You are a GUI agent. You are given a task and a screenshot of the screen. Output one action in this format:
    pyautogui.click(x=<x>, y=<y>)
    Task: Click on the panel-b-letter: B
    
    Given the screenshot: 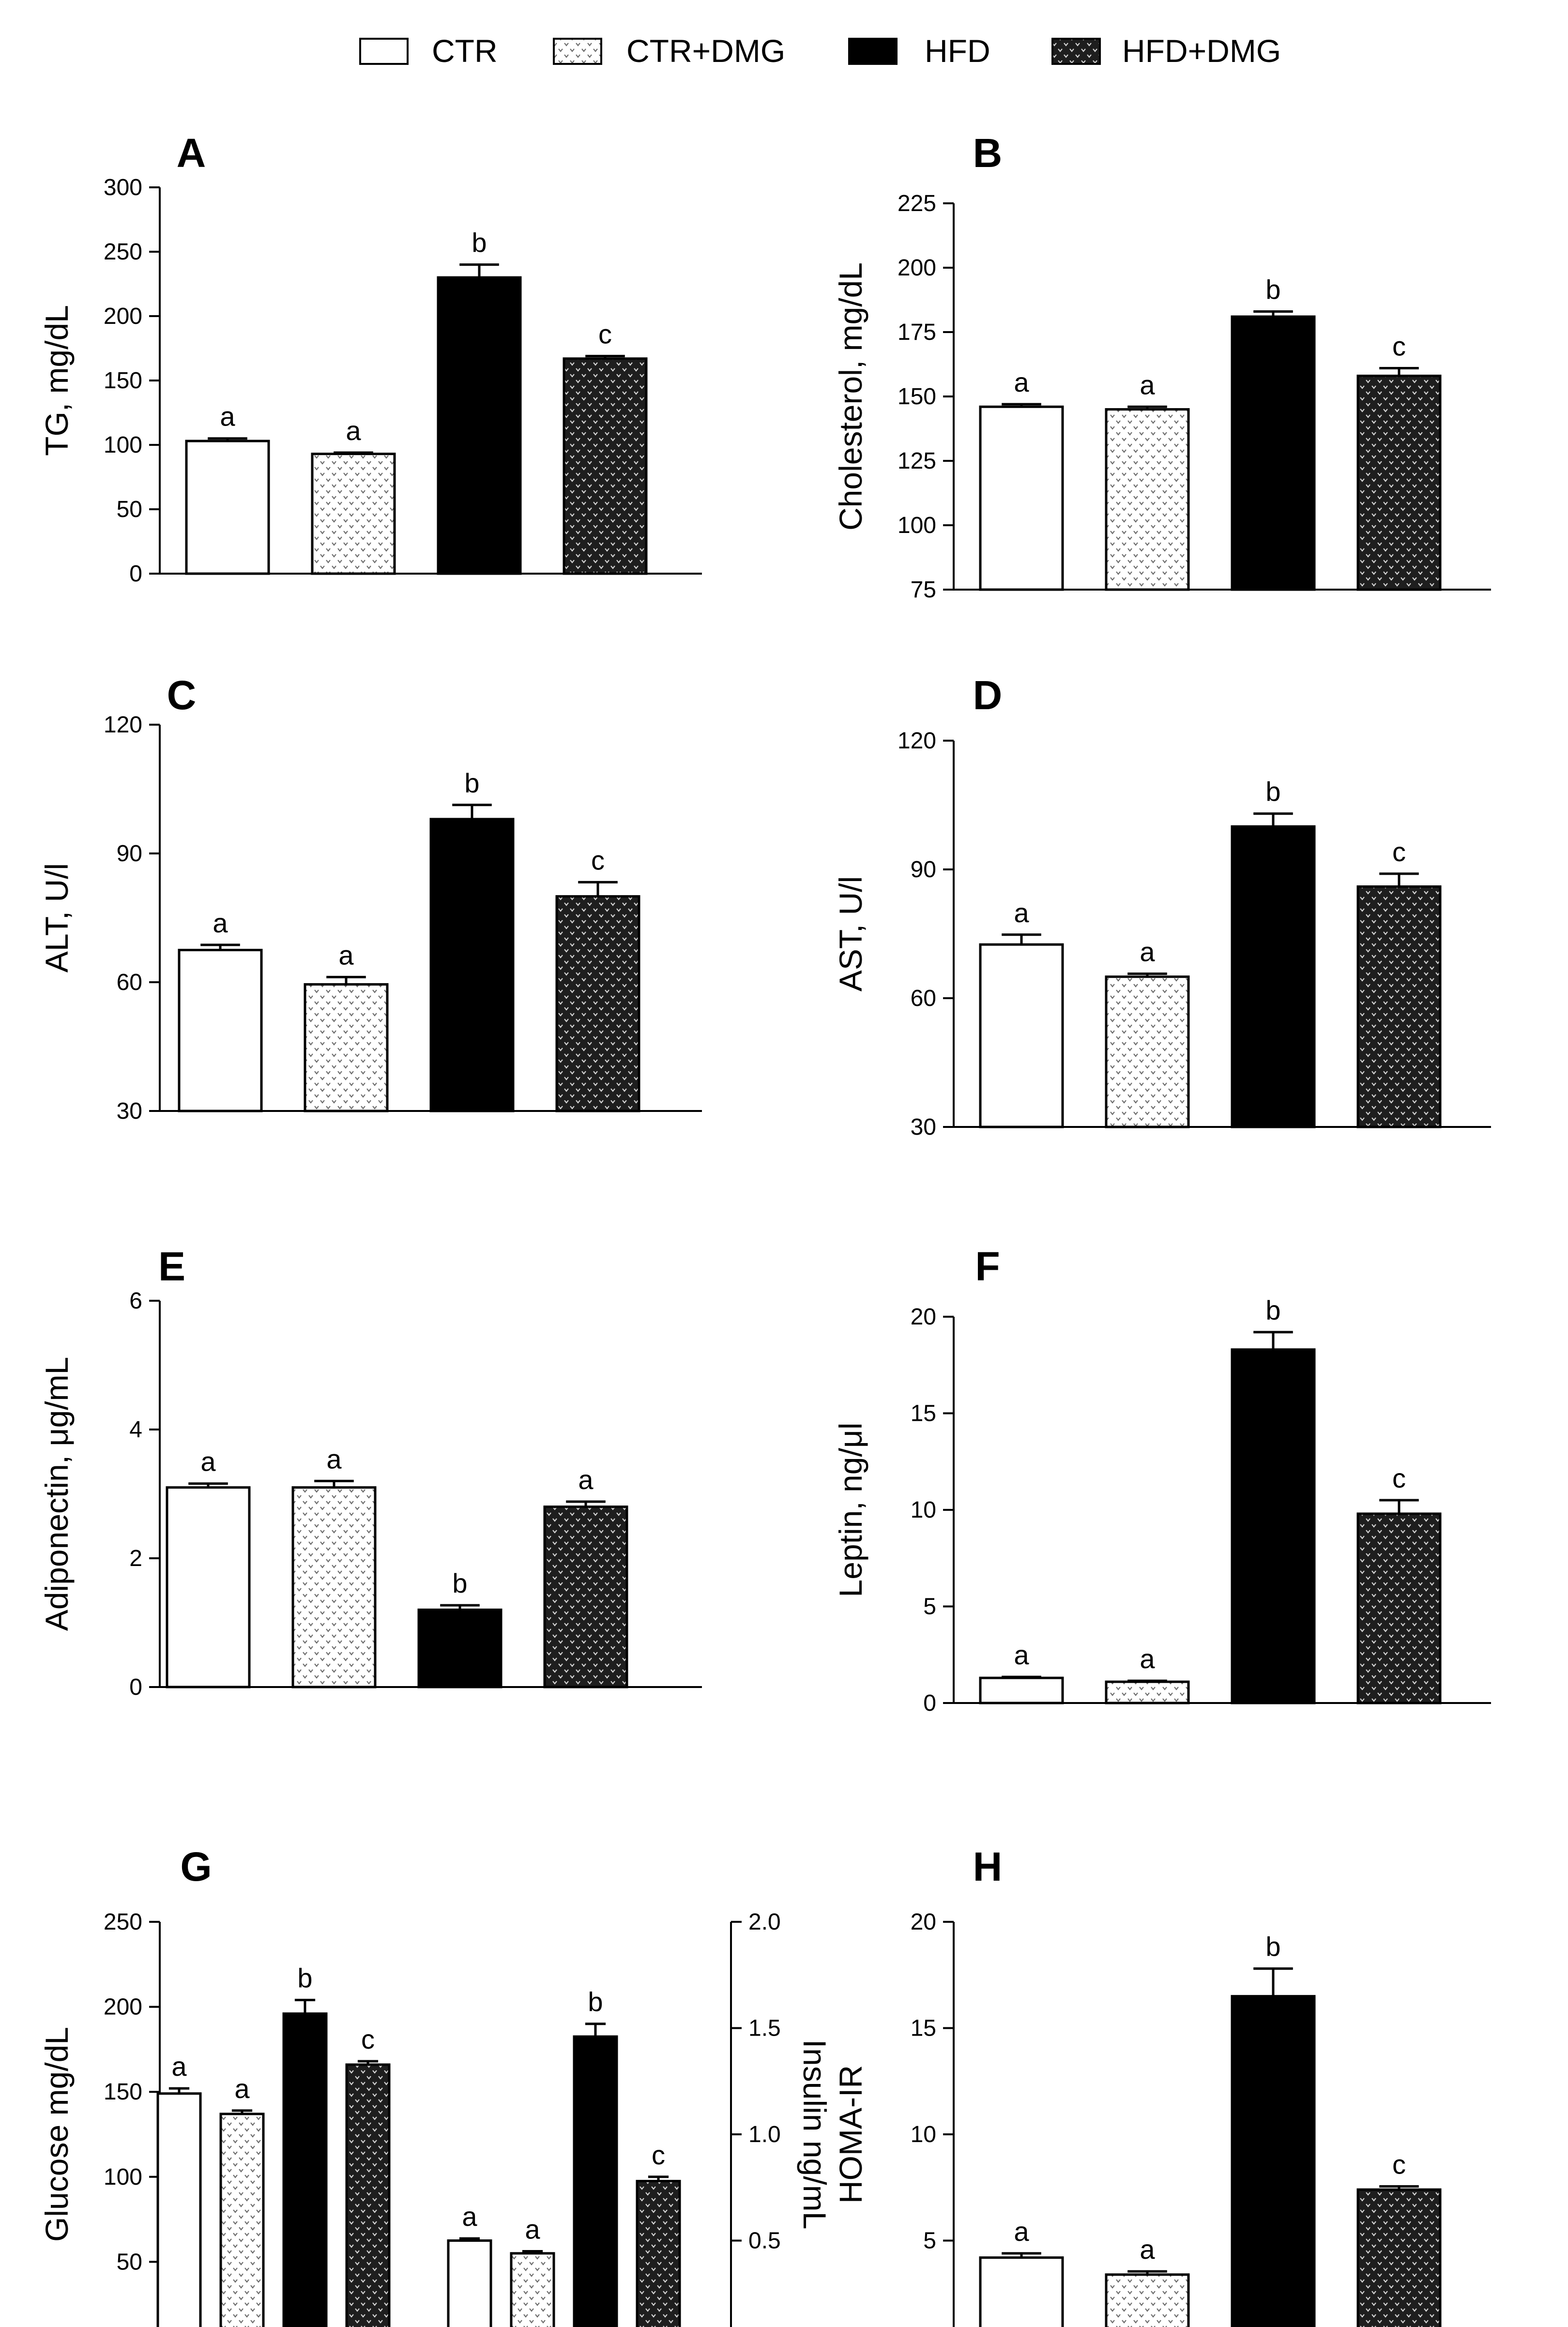 What is the action you would take?
    pyautogui.click(x=988, y=153)
    